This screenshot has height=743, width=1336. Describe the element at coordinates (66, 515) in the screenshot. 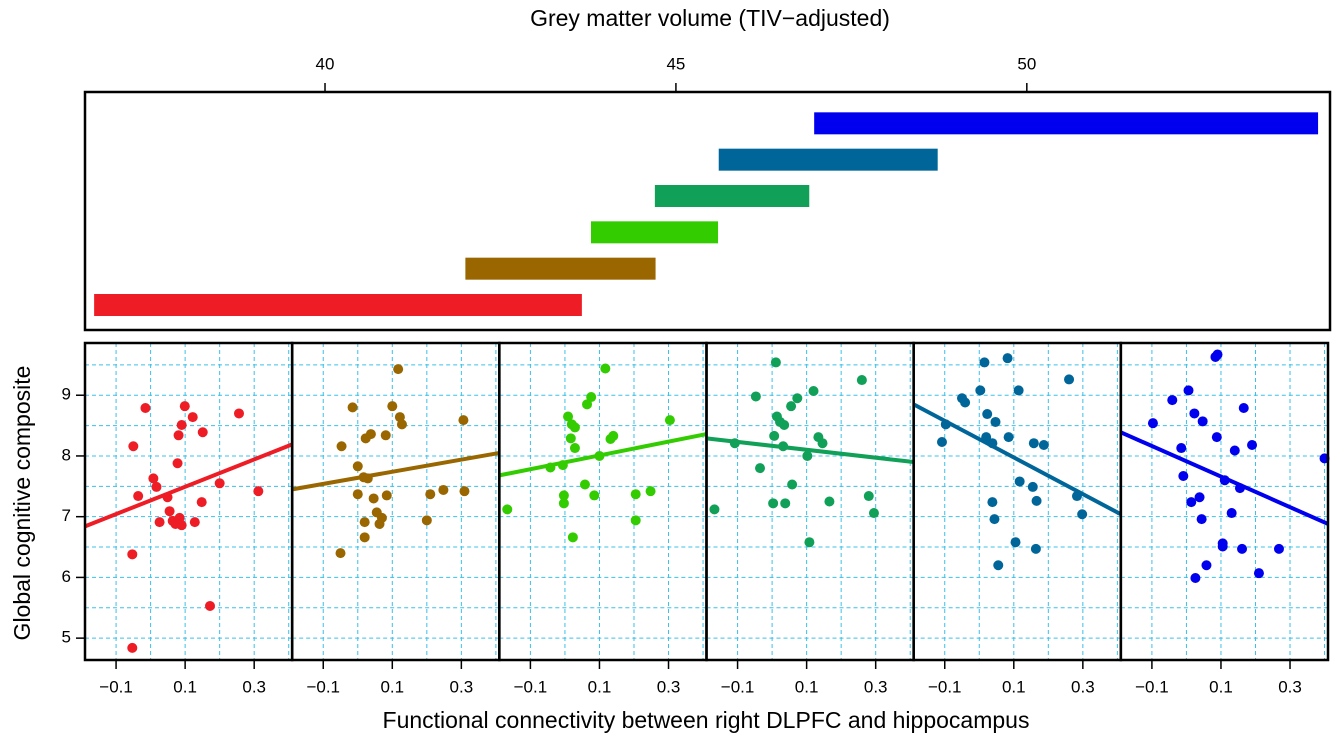

I see `y-tick-label: 7` at that location.